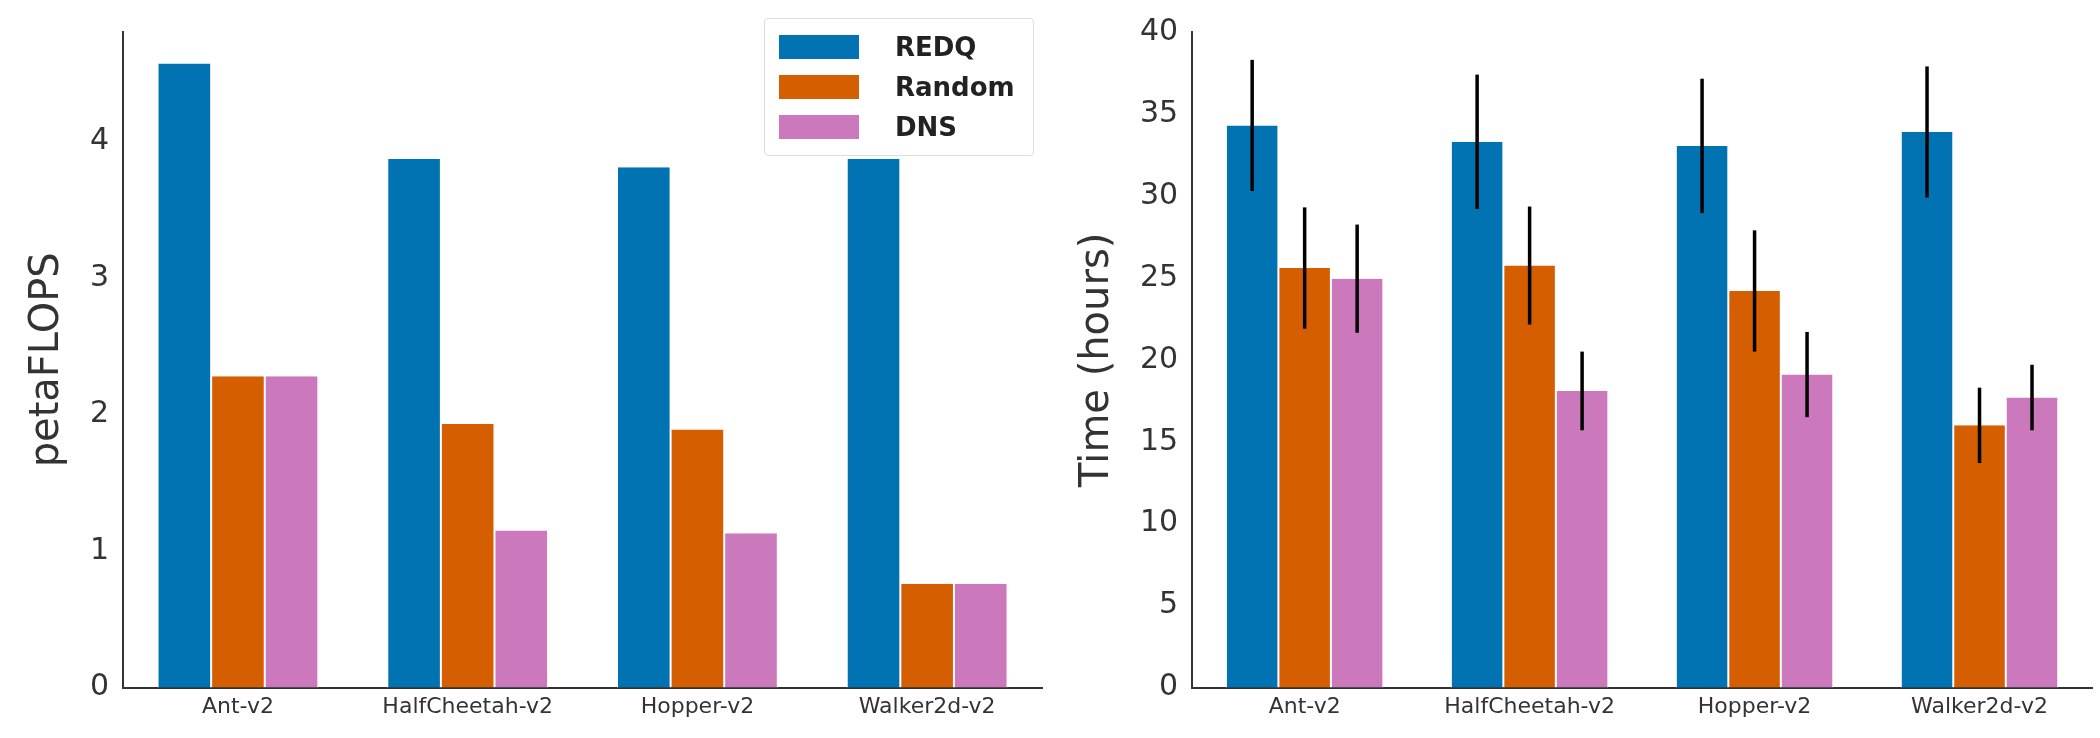  I want to click on legend-label: Random, so click(955, 87).